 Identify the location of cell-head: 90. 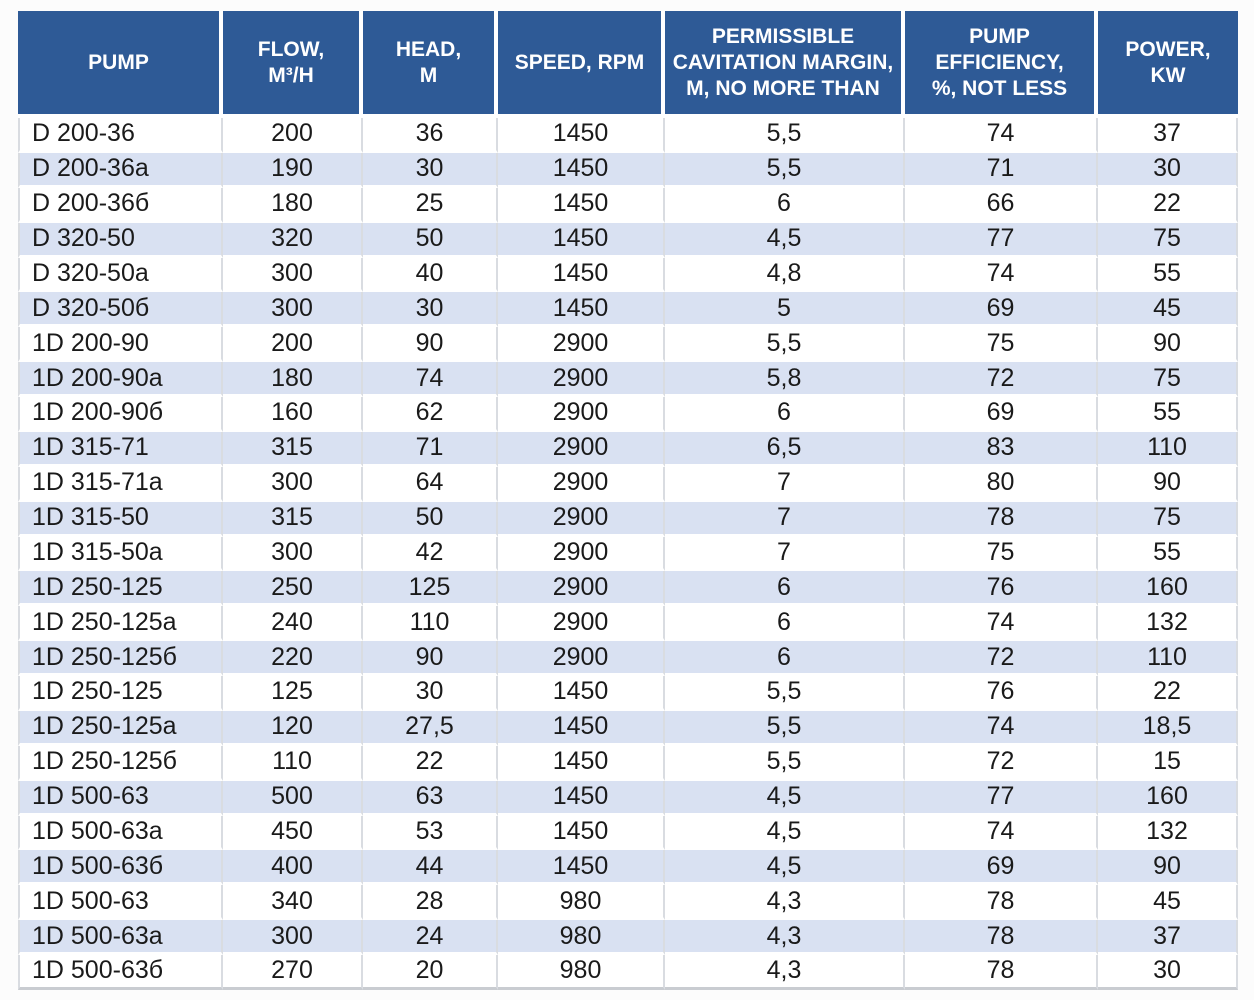
(430, 345).